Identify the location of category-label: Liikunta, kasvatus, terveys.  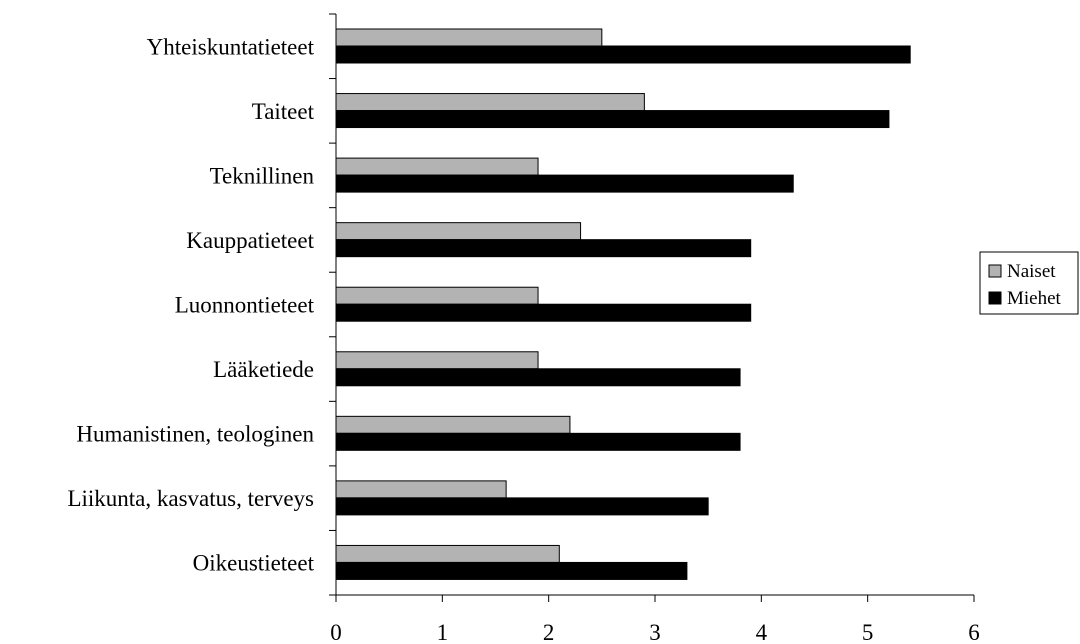
(190, 498).